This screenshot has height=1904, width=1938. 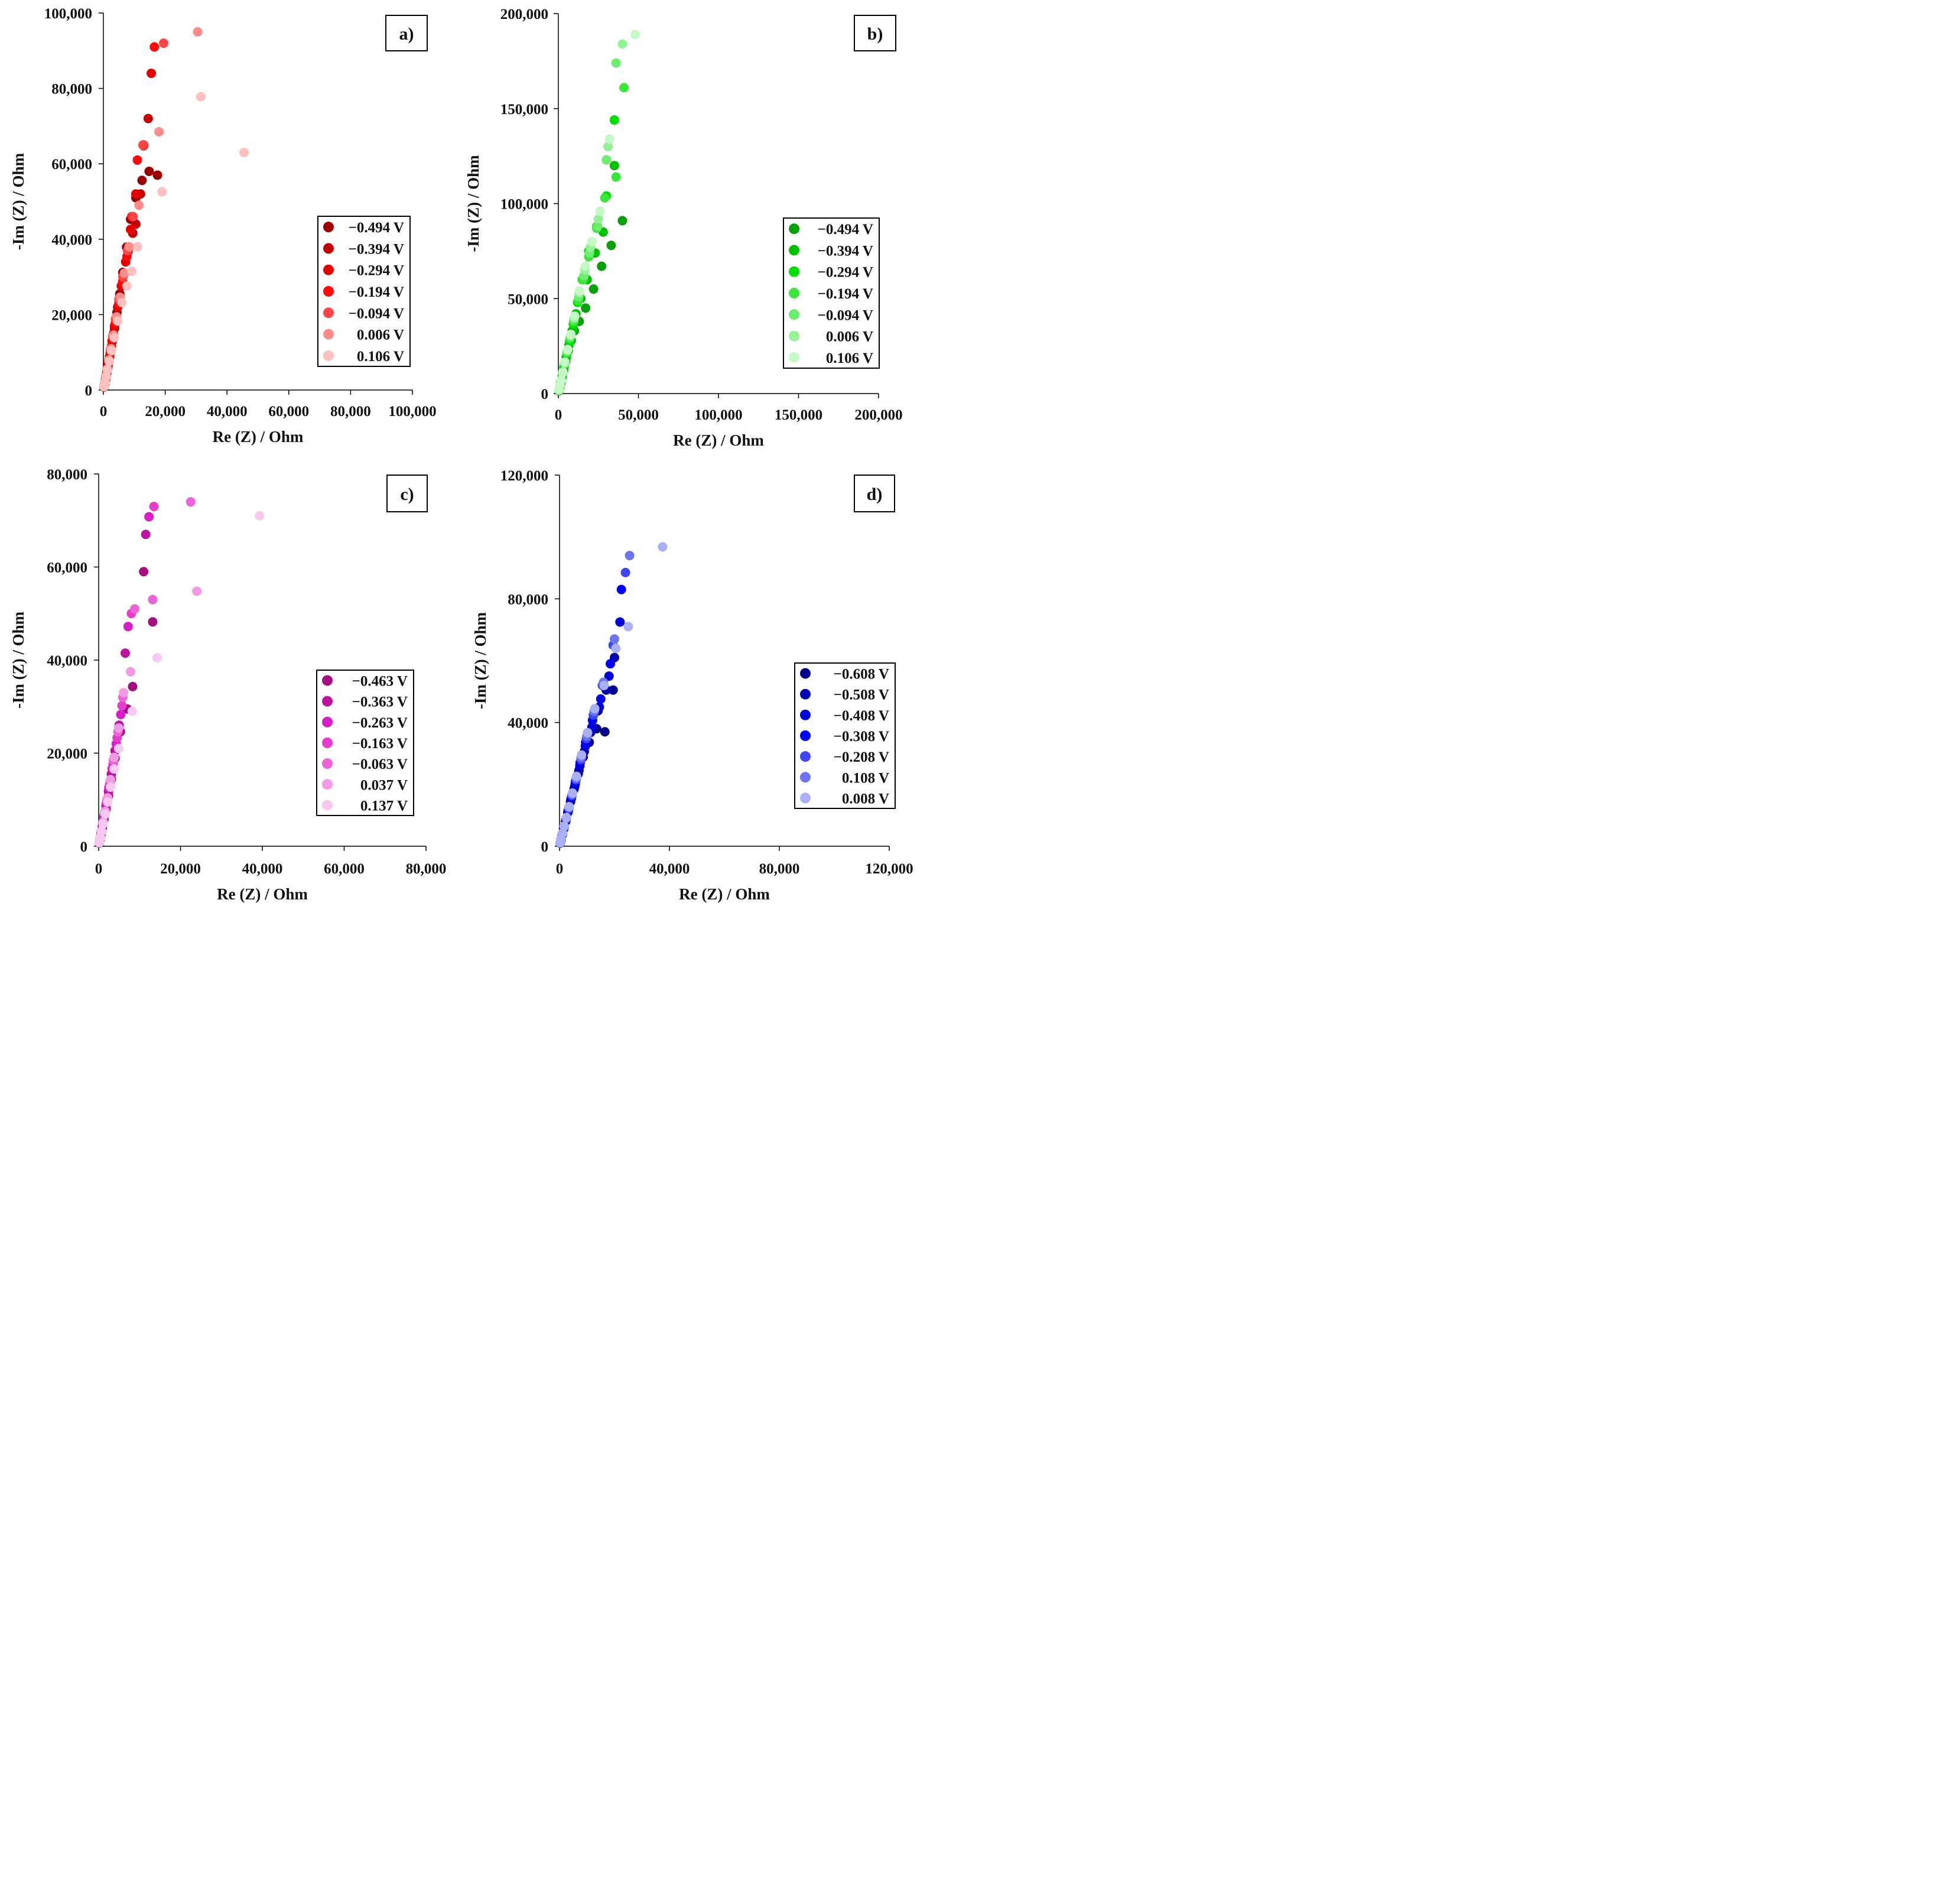 What do you see at coordinates (380, 682) in the screenshot?
I see `legend-label: −0.463 V` at bounding box center [380, 682].